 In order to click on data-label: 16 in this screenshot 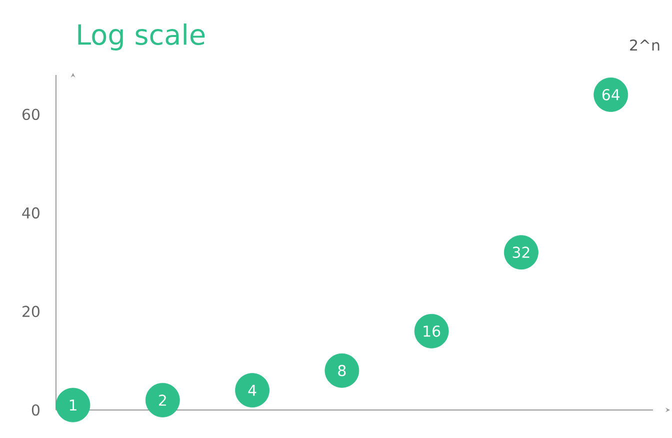, I will do `click(432, 331)`.